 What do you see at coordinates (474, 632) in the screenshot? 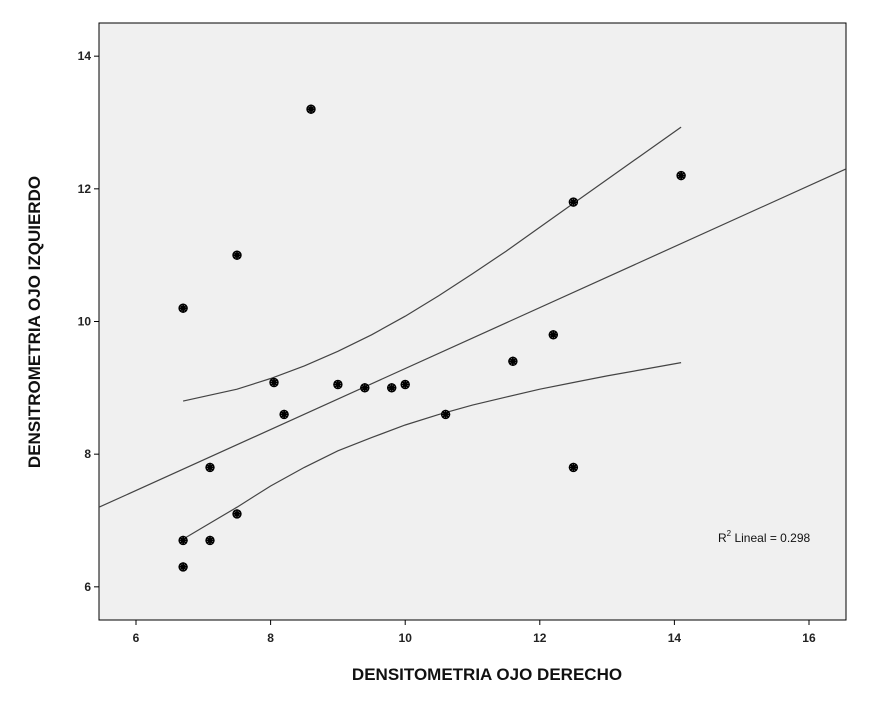
I see `x-axis: 6 8 10 12 14 16` at bounding box center [474, 632].